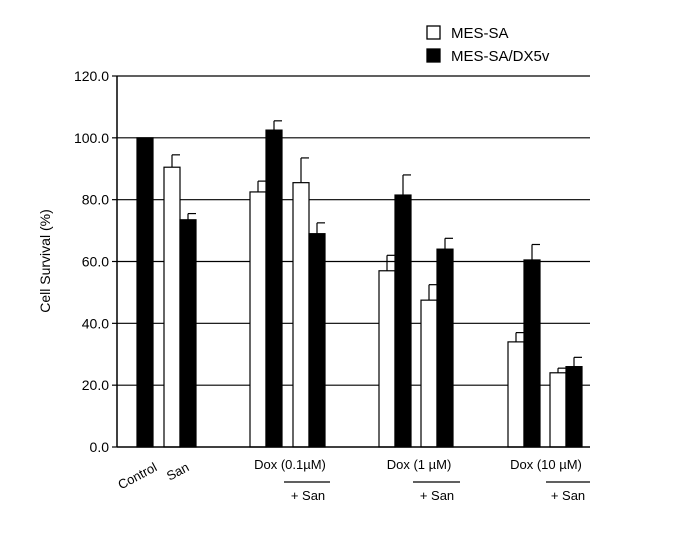 This screenshot has width=692, height=556. I want to click on y-tick-label: 60.0, so click(95, 262).